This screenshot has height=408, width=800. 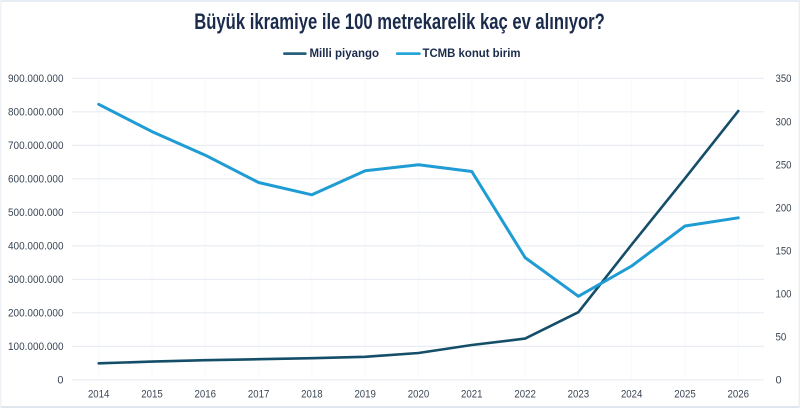 What do you see at coordinates (36, 347) in the screenshot?
I see `svg-text: 100.000.000` at bounding box center [36, 347].